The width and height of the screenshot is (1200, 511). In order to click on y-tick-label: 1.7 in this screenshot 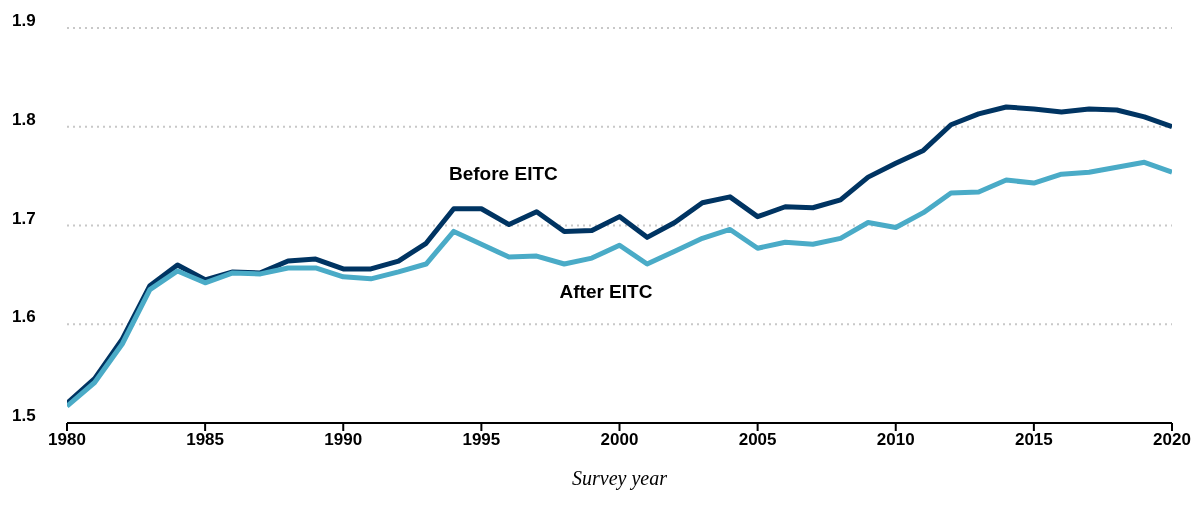, I will do `click(24, 218)`.